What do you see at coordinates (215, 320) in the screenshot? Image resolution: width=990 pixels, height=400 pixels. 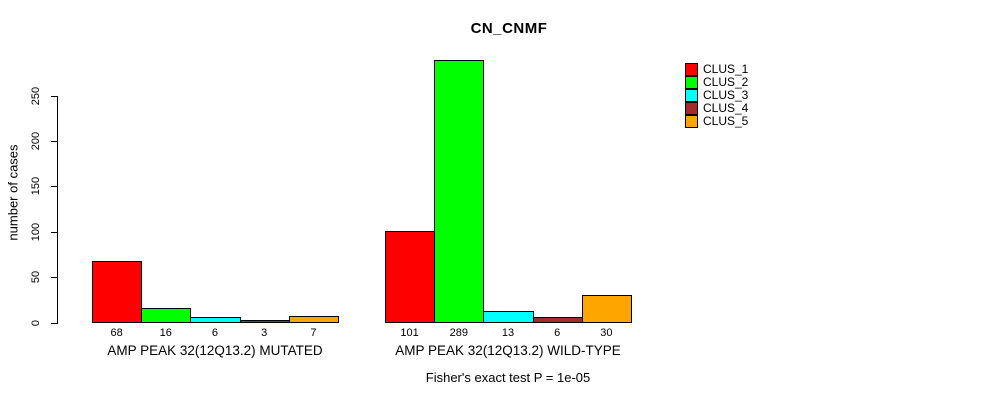 I see `bar-clus_3-group1` at bounding box center [215, 320].